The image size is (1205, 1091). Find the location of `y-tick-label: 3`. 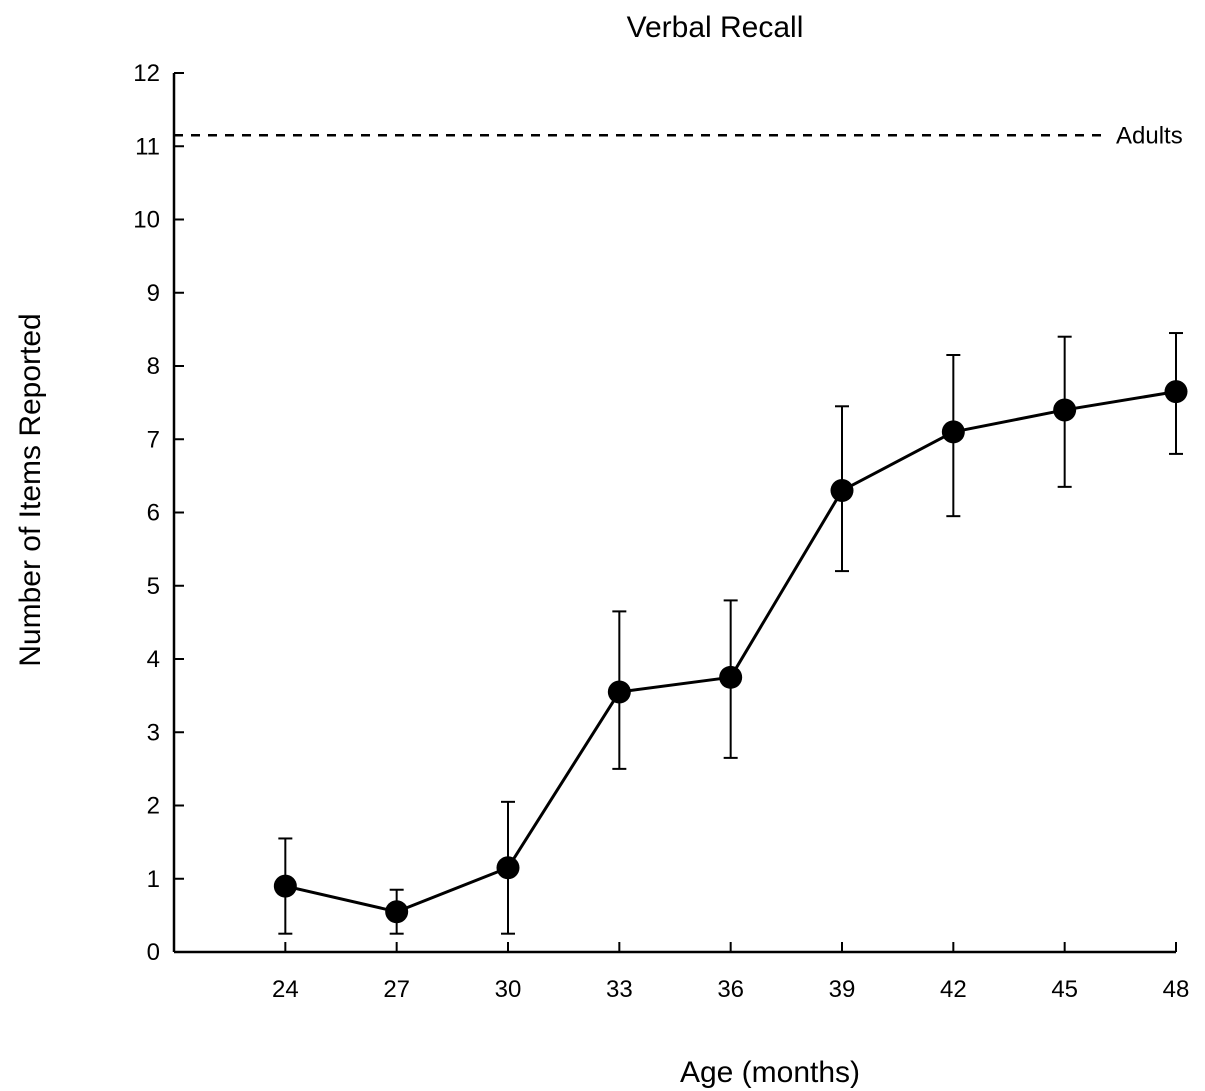

y-tick-label: 3 is located at coordinates (153, 732).